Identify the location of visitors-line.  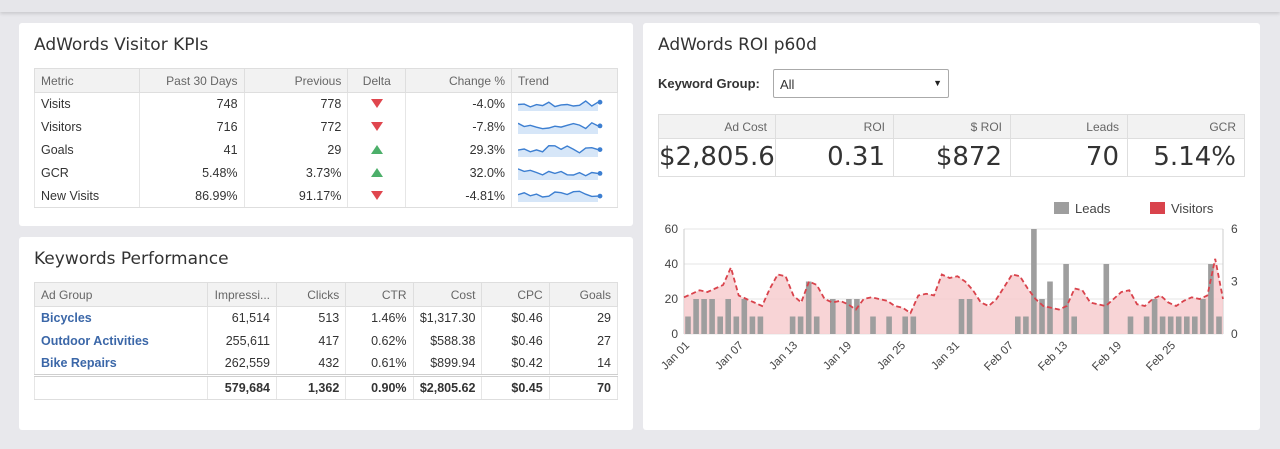
(953, 286).